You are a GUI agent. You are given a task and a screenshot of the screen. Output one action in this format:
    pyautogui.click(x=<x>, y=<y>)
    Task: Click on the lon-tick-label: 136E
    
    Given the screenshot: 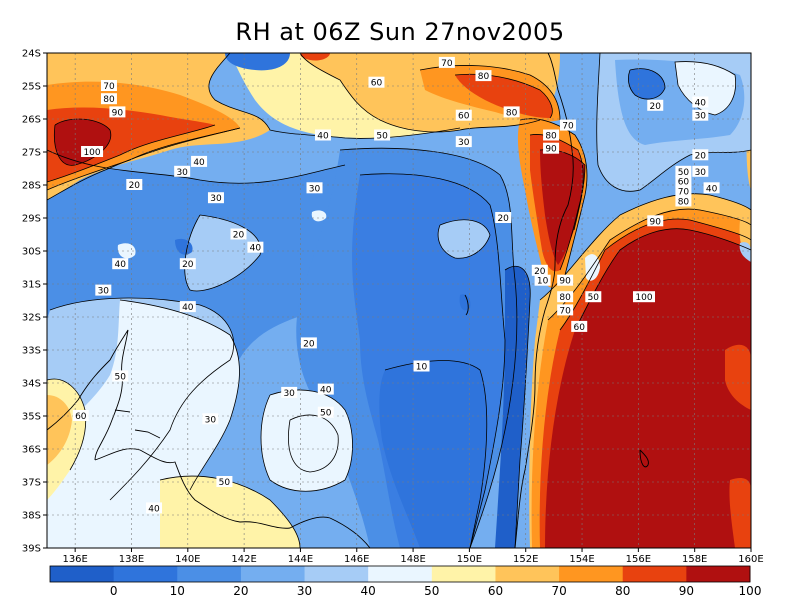 What is the action you would take?
    pyautogui.click(x=74, y=559)
    